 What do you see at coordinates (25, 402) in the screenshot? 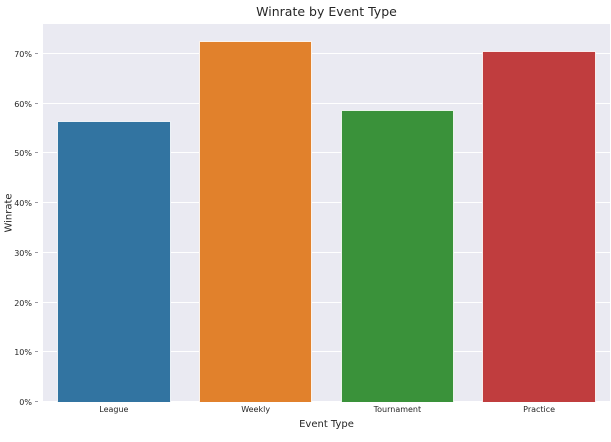
I see `y-tick-label-0%: 0%` at bounding box center [25, 402].